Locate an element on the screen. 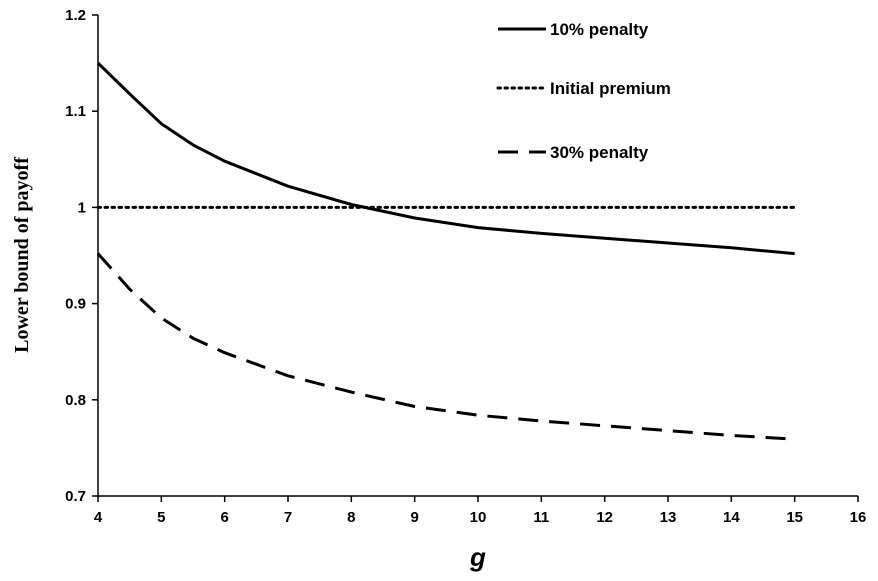 The width and height of the screenshot is (878, 581). y-tick-label: 0.7 is located at coordinates (75, 496).